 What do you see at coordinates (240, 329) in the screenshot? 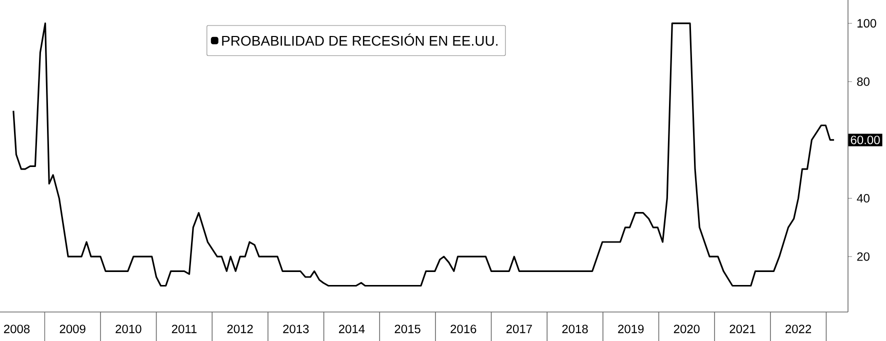
I see `x-tick-label: 2012` at bounding box center [240, 329].